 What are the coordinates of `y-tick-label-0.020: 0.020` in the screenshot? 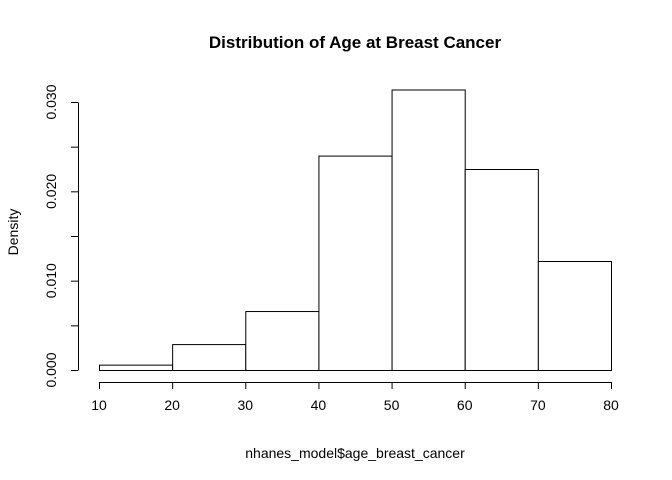 It's located at (51, 191).